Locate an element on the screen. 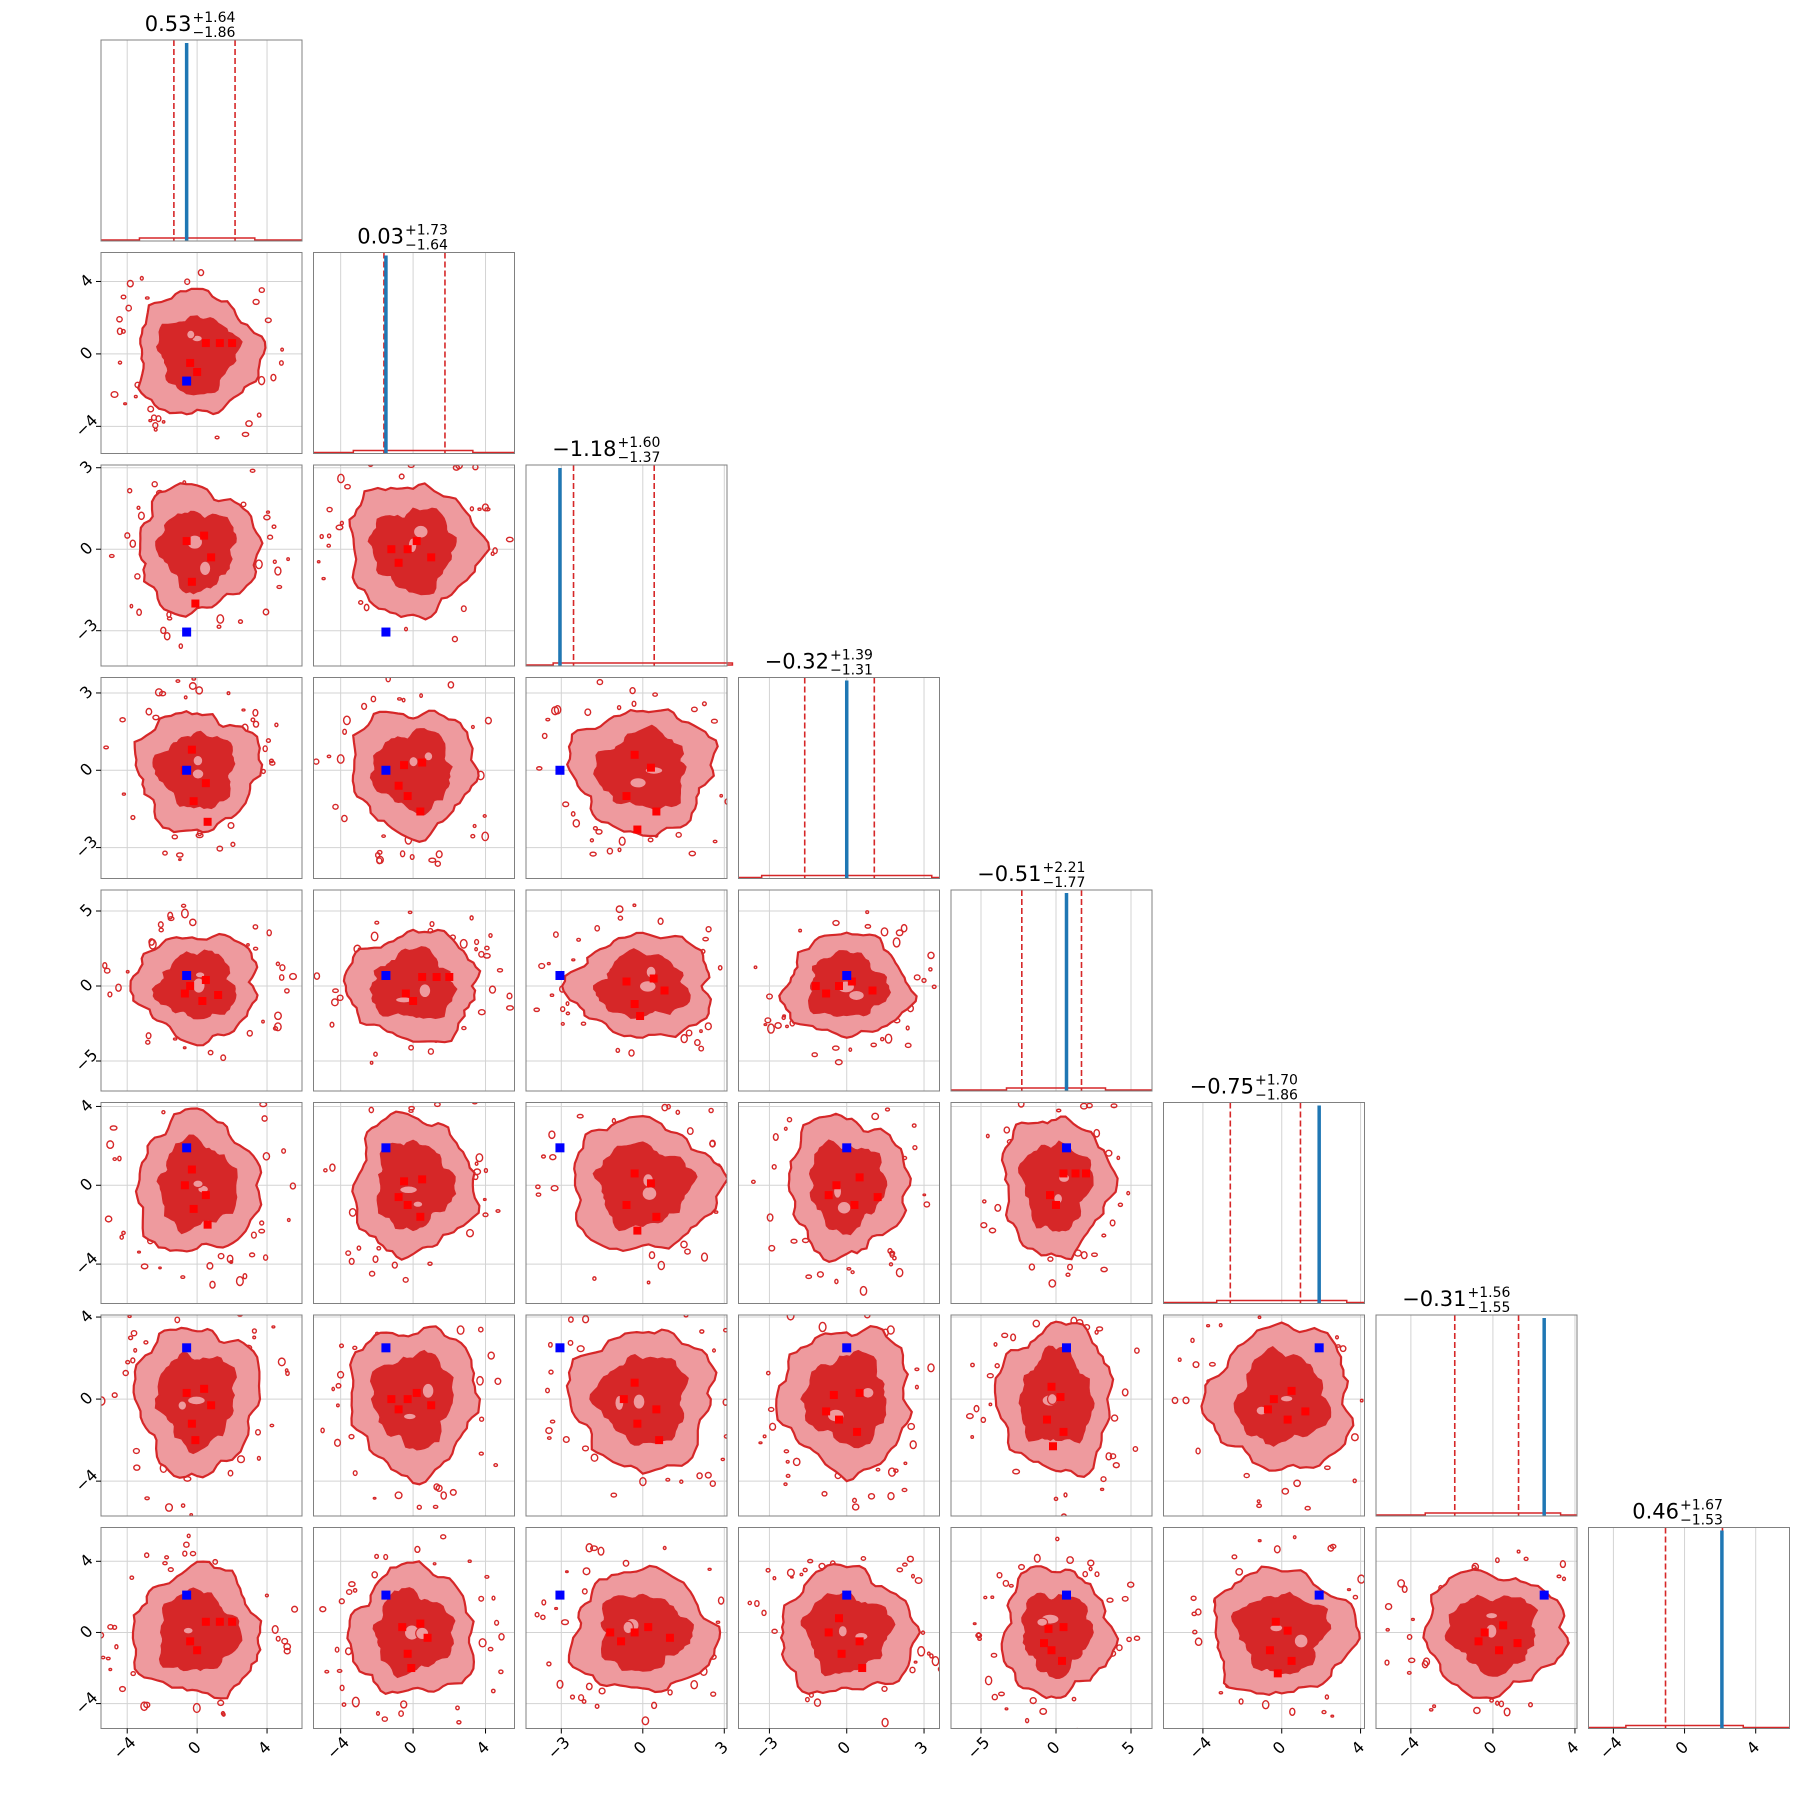  histogram-panel-4: −0.51 +2.21−1.77 is located at coordinates (1051, 976).